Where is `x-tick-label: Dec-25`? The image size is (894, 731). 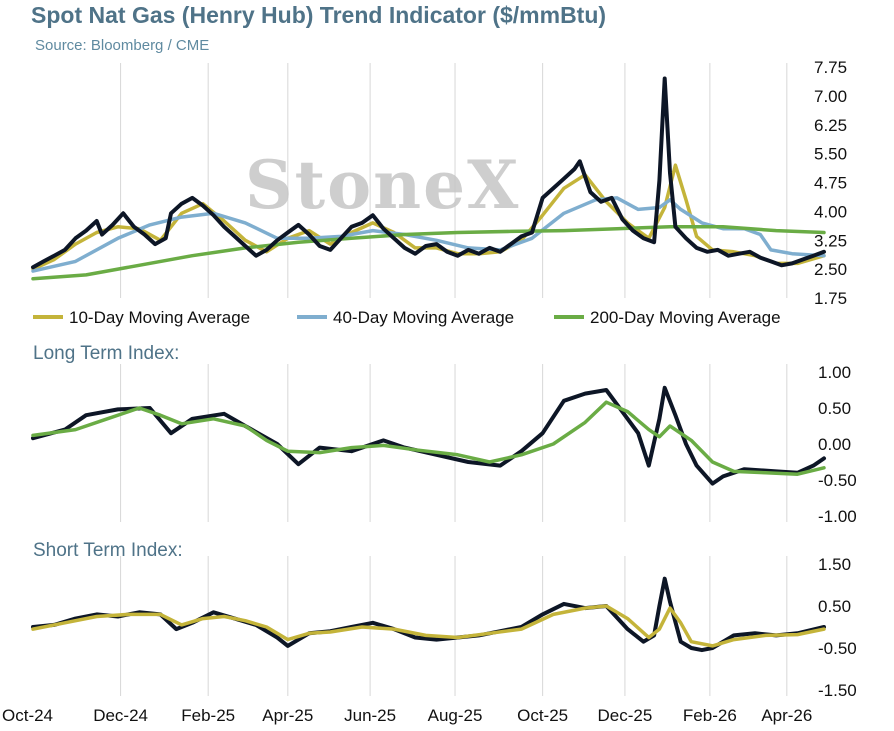 x-tick-label: Dec-25 is located at coordinates (625, 715).